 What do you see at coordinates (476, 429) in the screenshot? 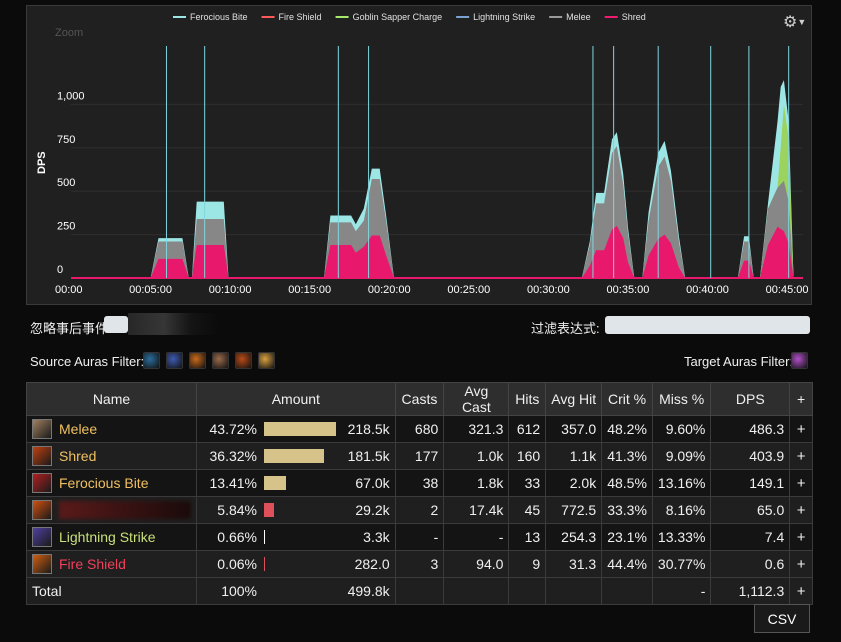
I see `avg-cast: 321.3` at bounding box center [476, 429].